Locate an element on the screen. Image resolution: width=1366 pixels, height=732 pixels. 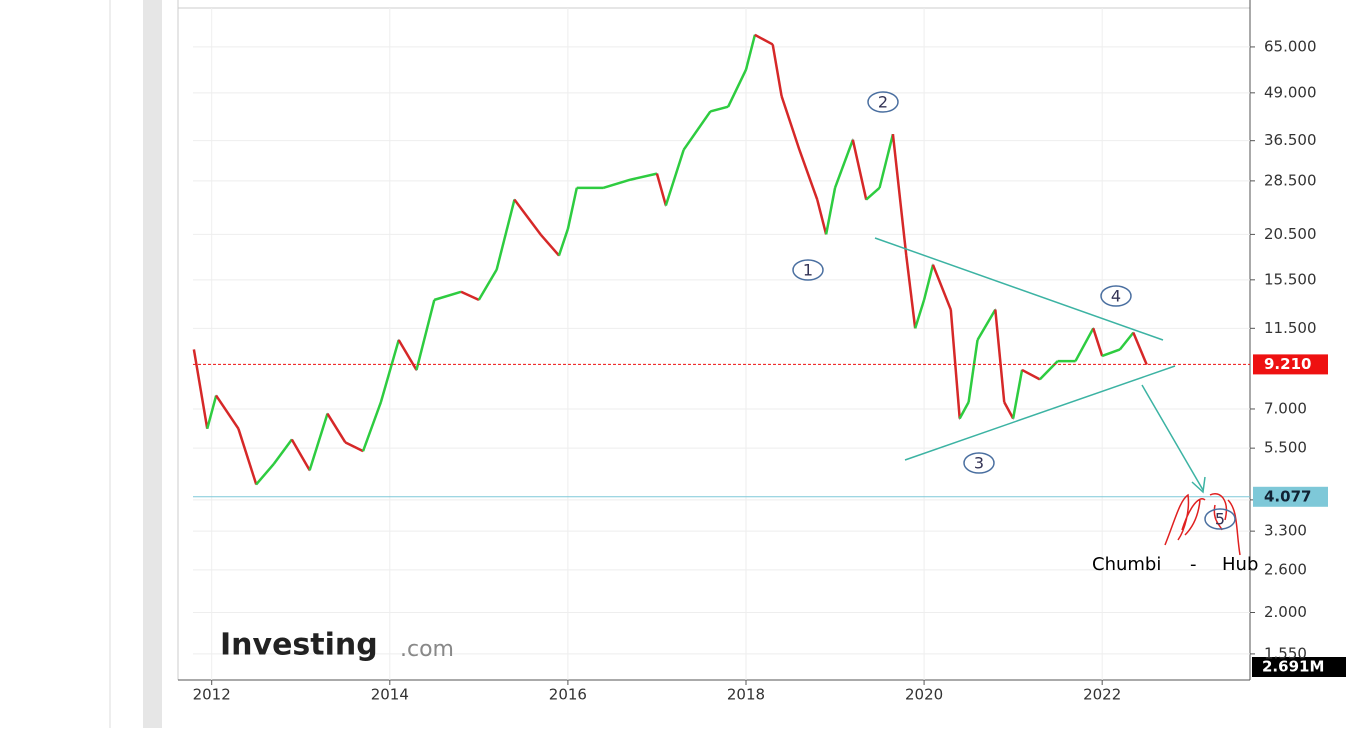
volume-box is located at coordinates (1299, 667).